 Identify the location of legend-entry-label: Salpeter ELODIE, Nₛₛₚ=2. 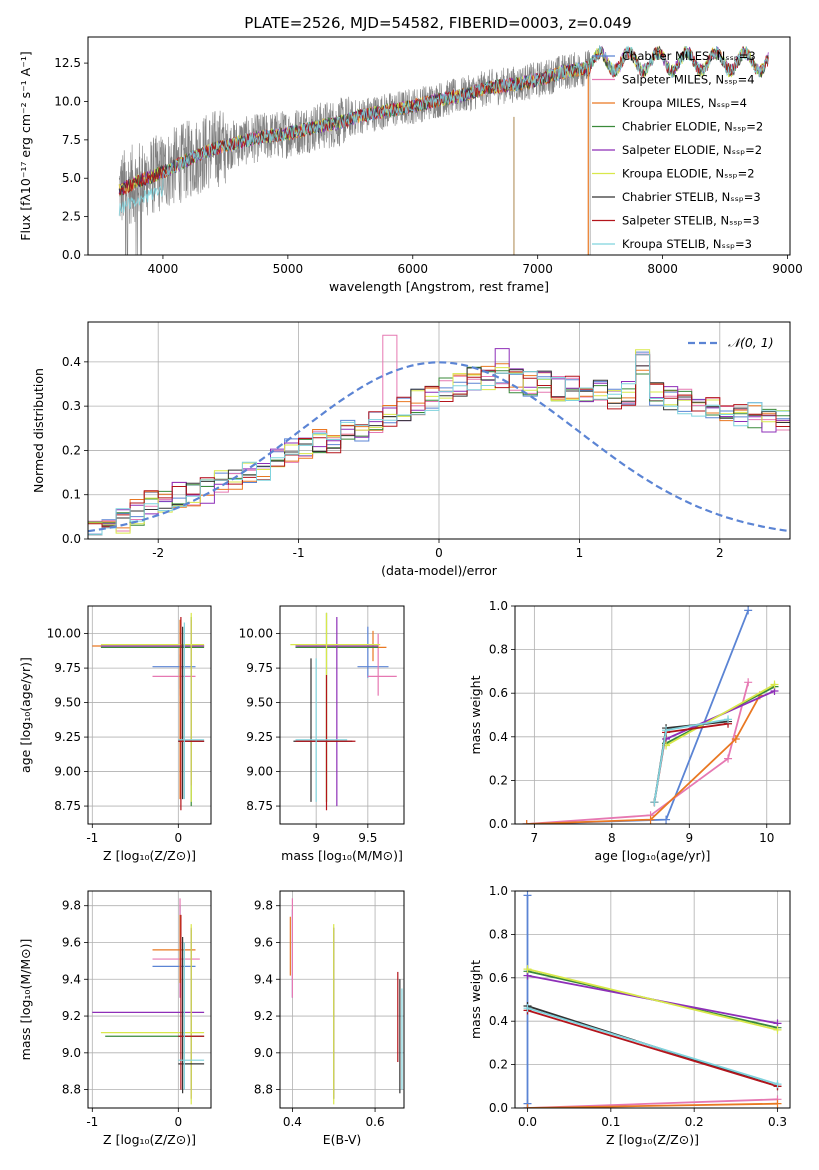
(692, 150).